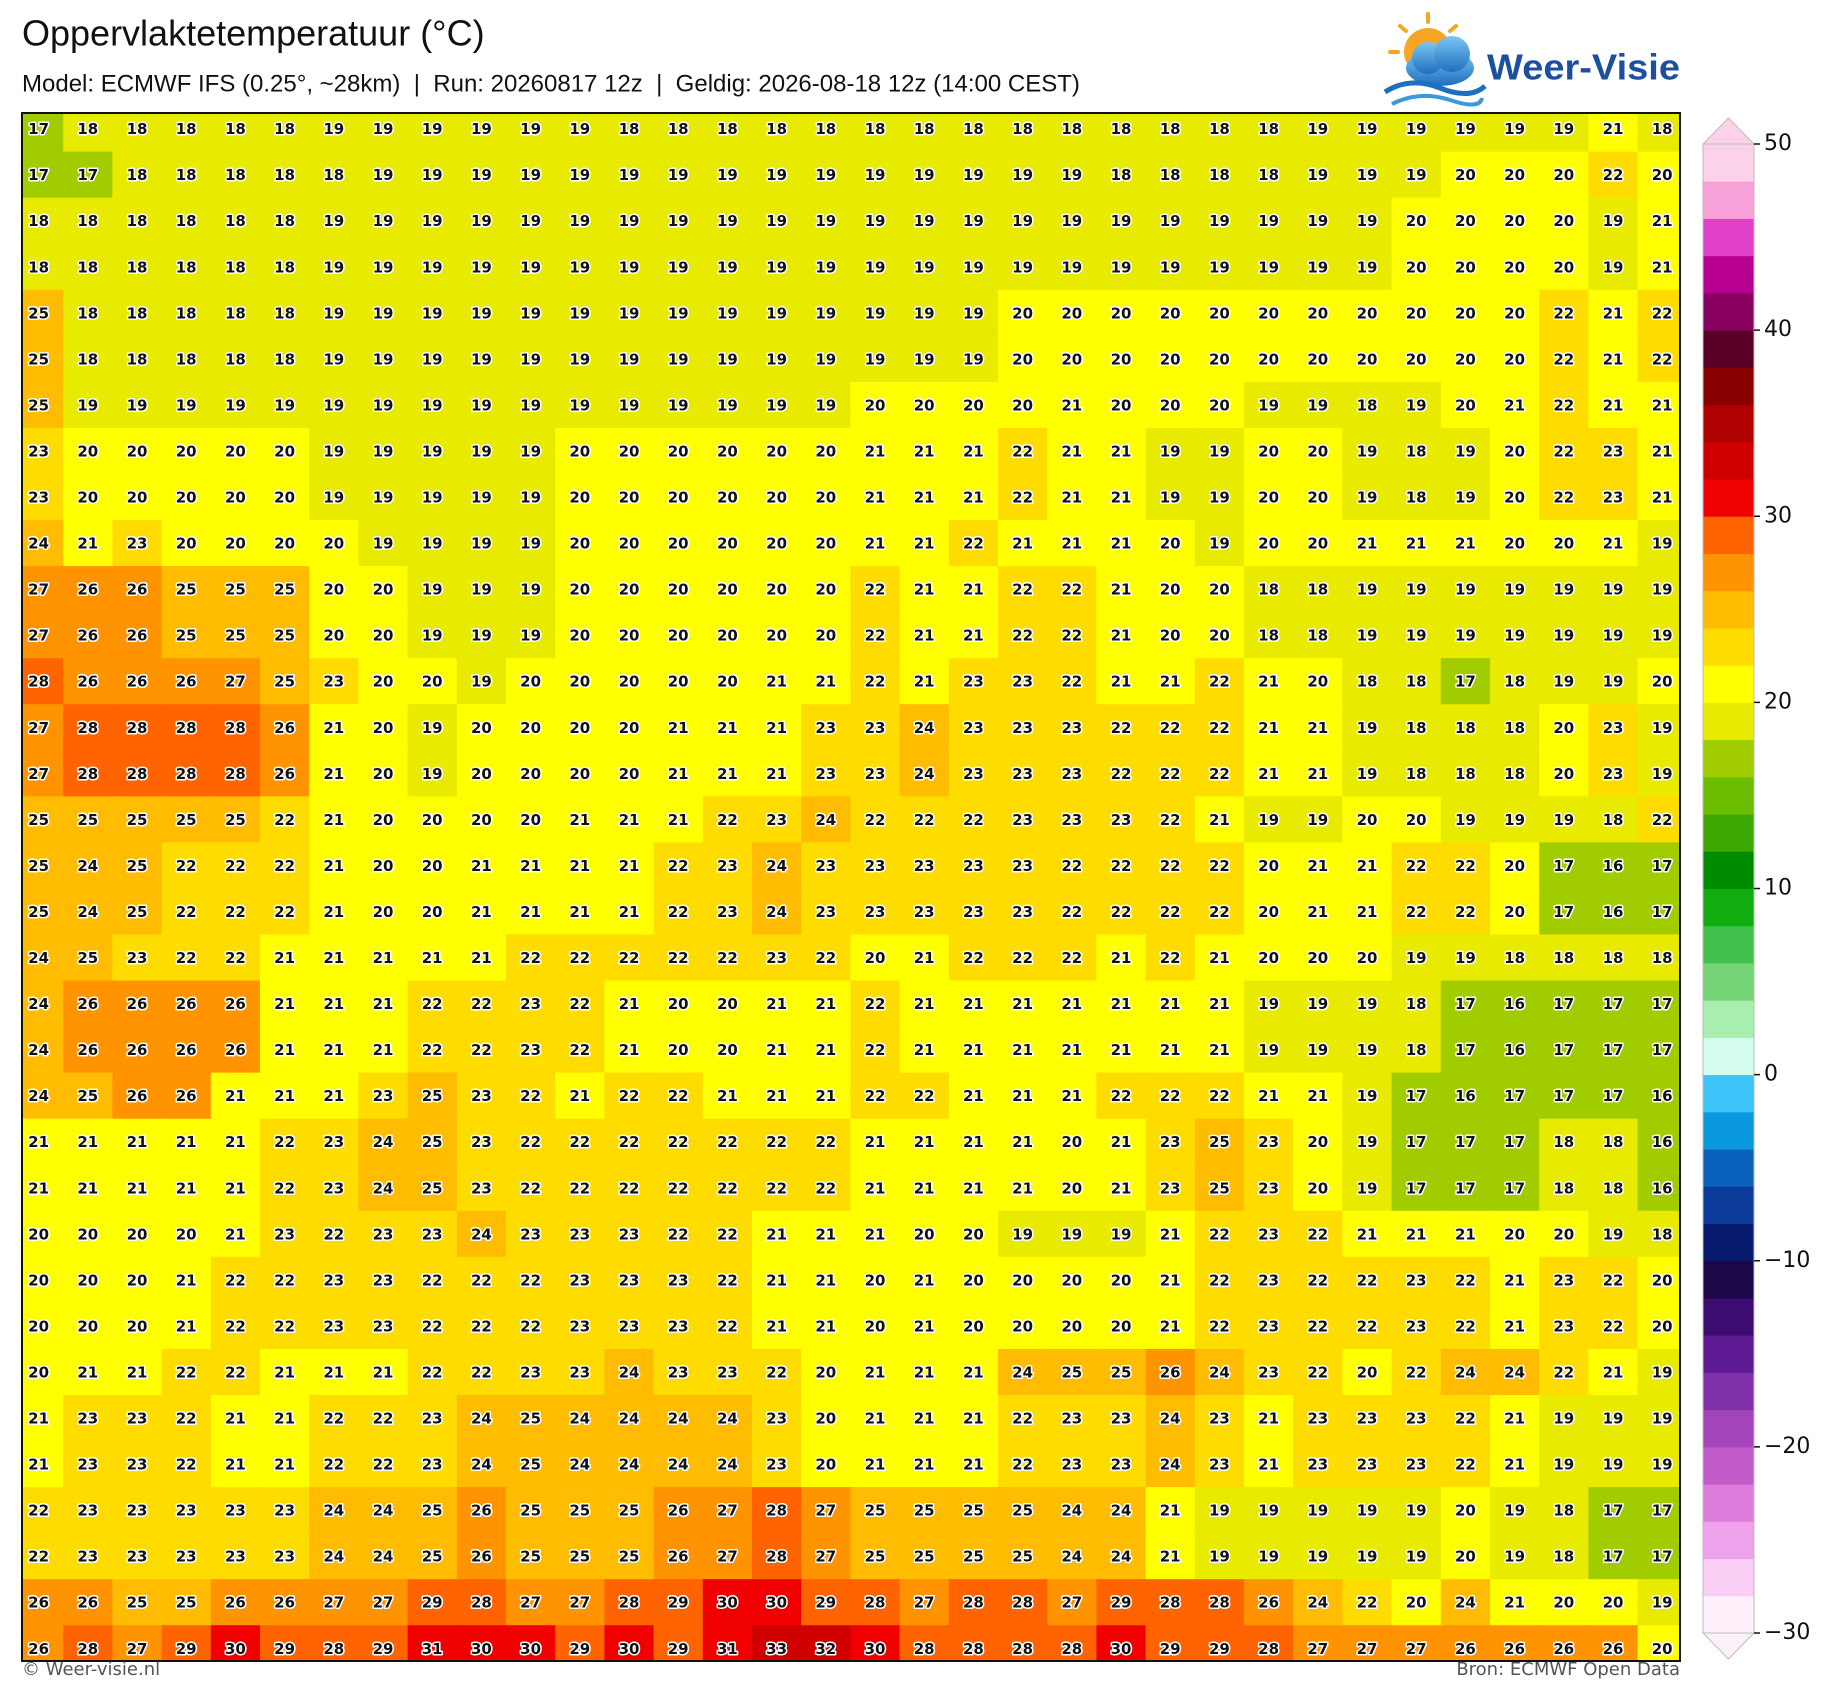 This screenshot has height=1685, width=1824. I want to click on temperature-label: 27, so click(38, 590).